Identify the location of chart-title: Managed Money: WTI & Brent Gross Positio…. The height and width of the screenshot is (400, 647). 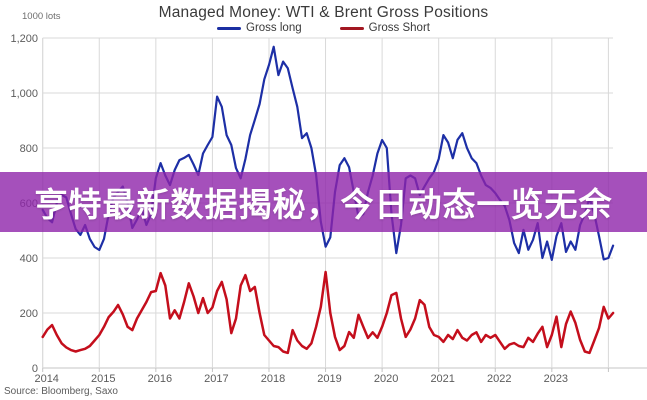
(323, 12).